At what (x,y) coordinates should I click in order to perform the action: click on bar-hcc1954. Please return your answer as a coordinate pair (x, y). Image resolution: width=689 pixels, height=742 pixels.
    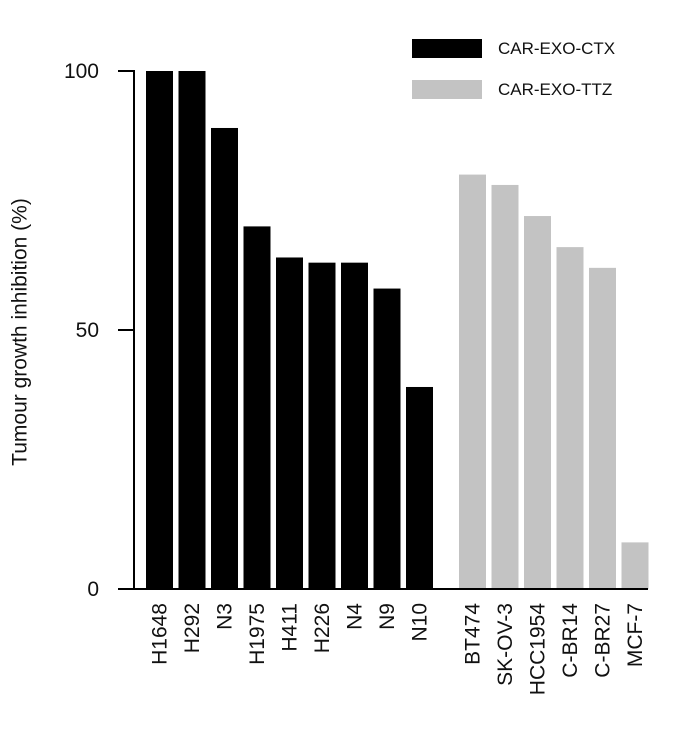
    Looking at the image, I should click on (537, 403).